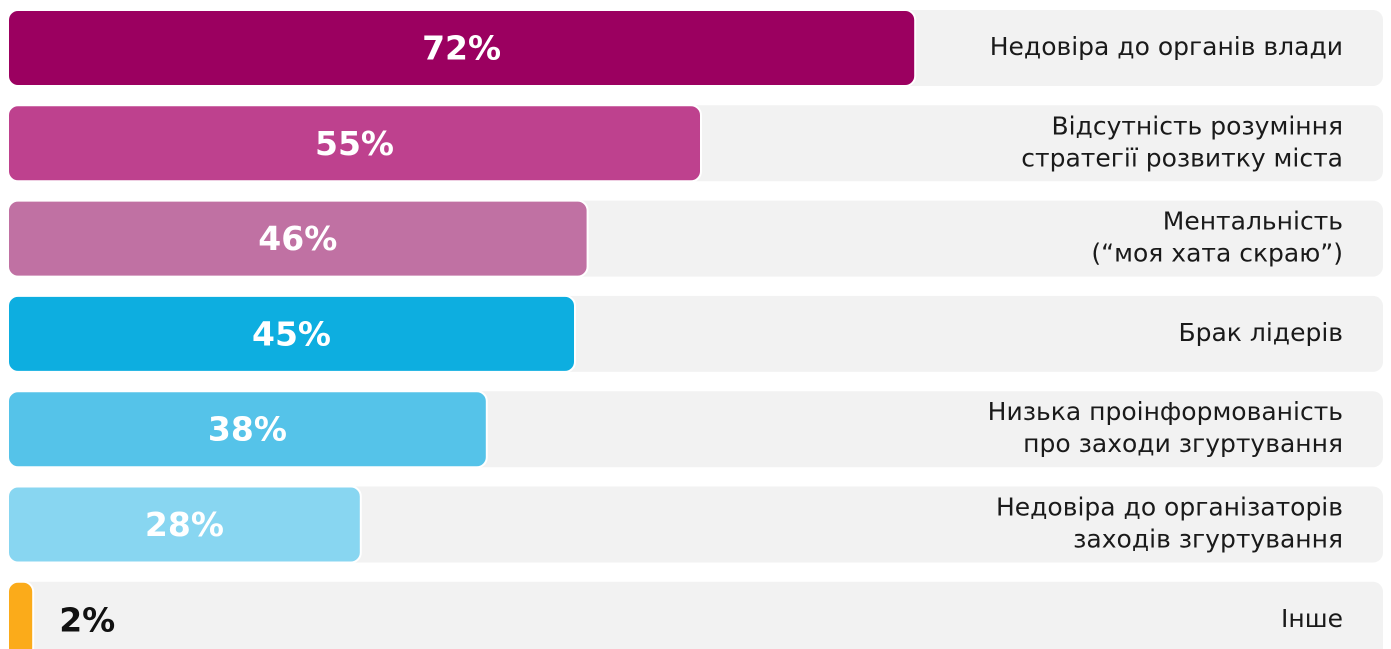  What do you see at coordinates (1312, 618) in the screenshot?
I see `category-label: Інше` at bounding box center [1312, 618].